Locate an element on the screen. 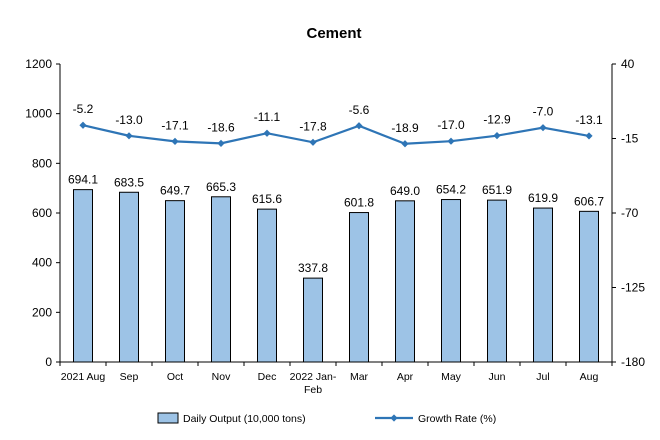  growth-rate-label: -17.1 is located at coordinates (175, 125).